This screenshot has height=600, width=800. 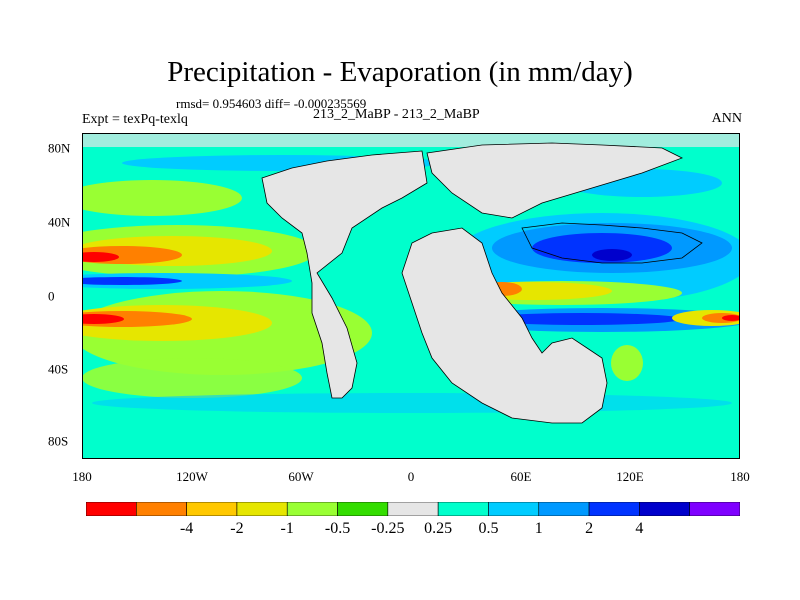 I want to click on colorbar-label: 0.5, so click(x=488, y=528).